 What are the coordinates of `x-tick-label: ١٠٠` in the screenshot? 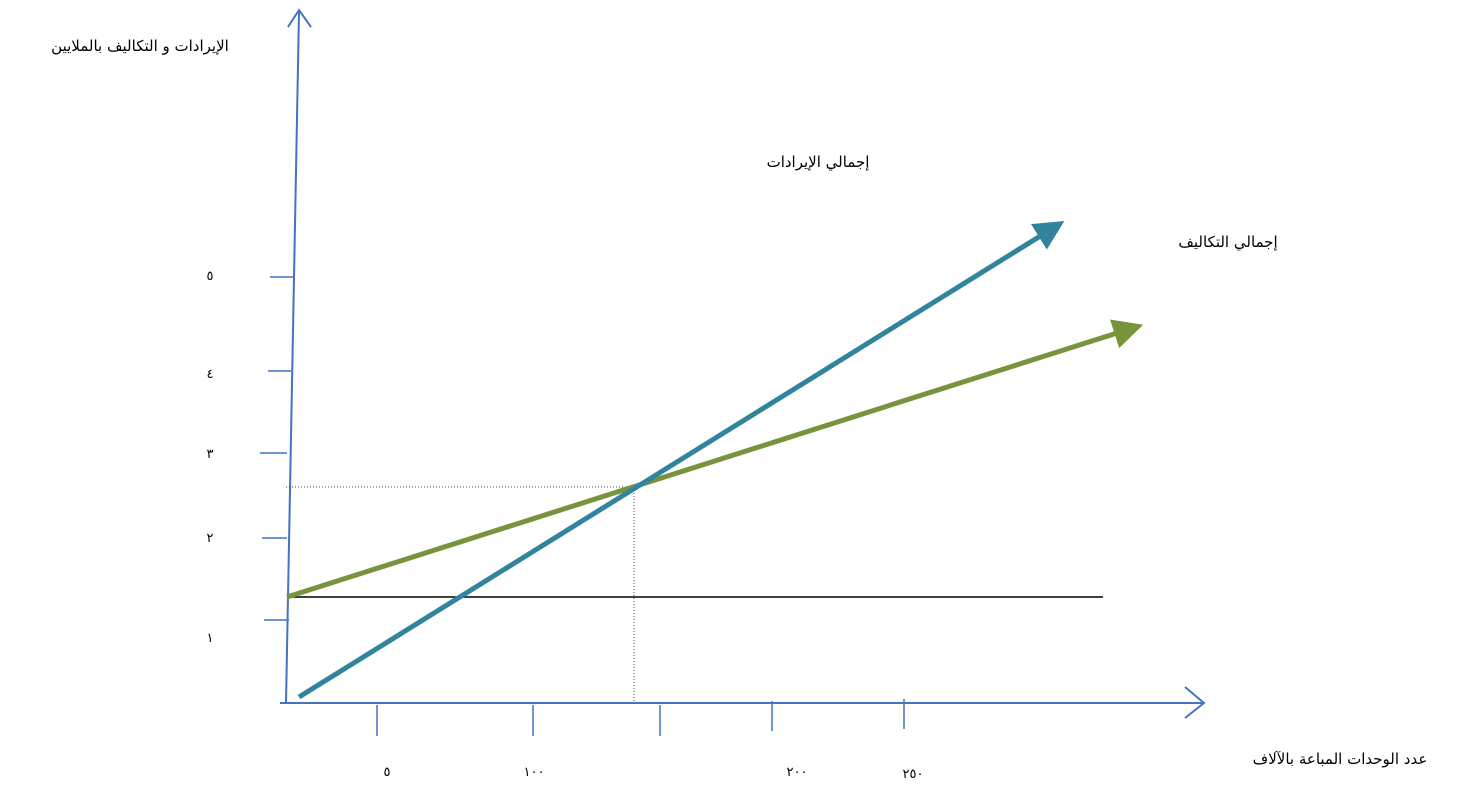 It's located at (534, 772).